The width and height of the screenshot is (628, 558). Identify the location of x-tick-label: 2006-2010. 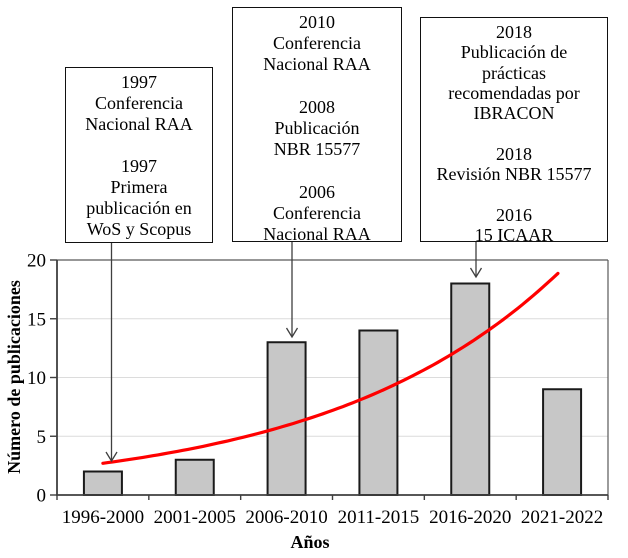
(286, 517).